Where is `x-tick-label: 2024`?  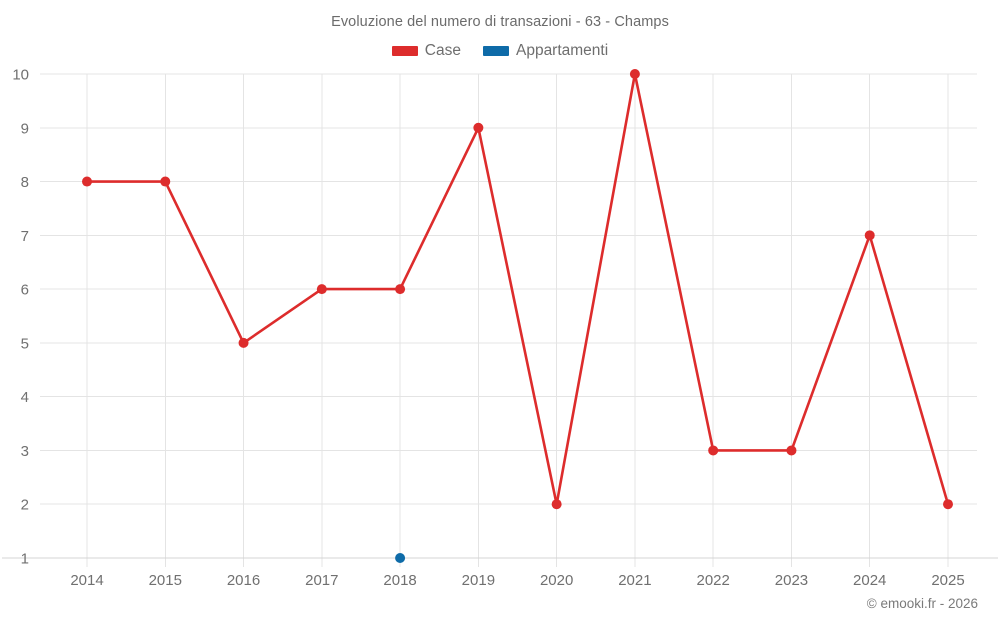
x-tick-label: 2024 is located at coordinates (869, 580).